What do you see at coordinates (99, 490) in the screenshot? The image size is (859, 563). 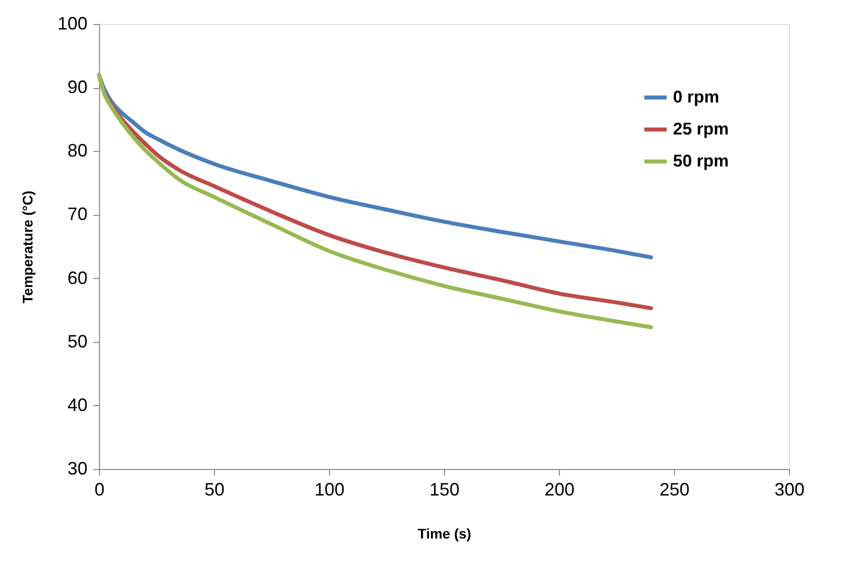 I see `x-tick-label: 0` at bounding box center [99, 490].